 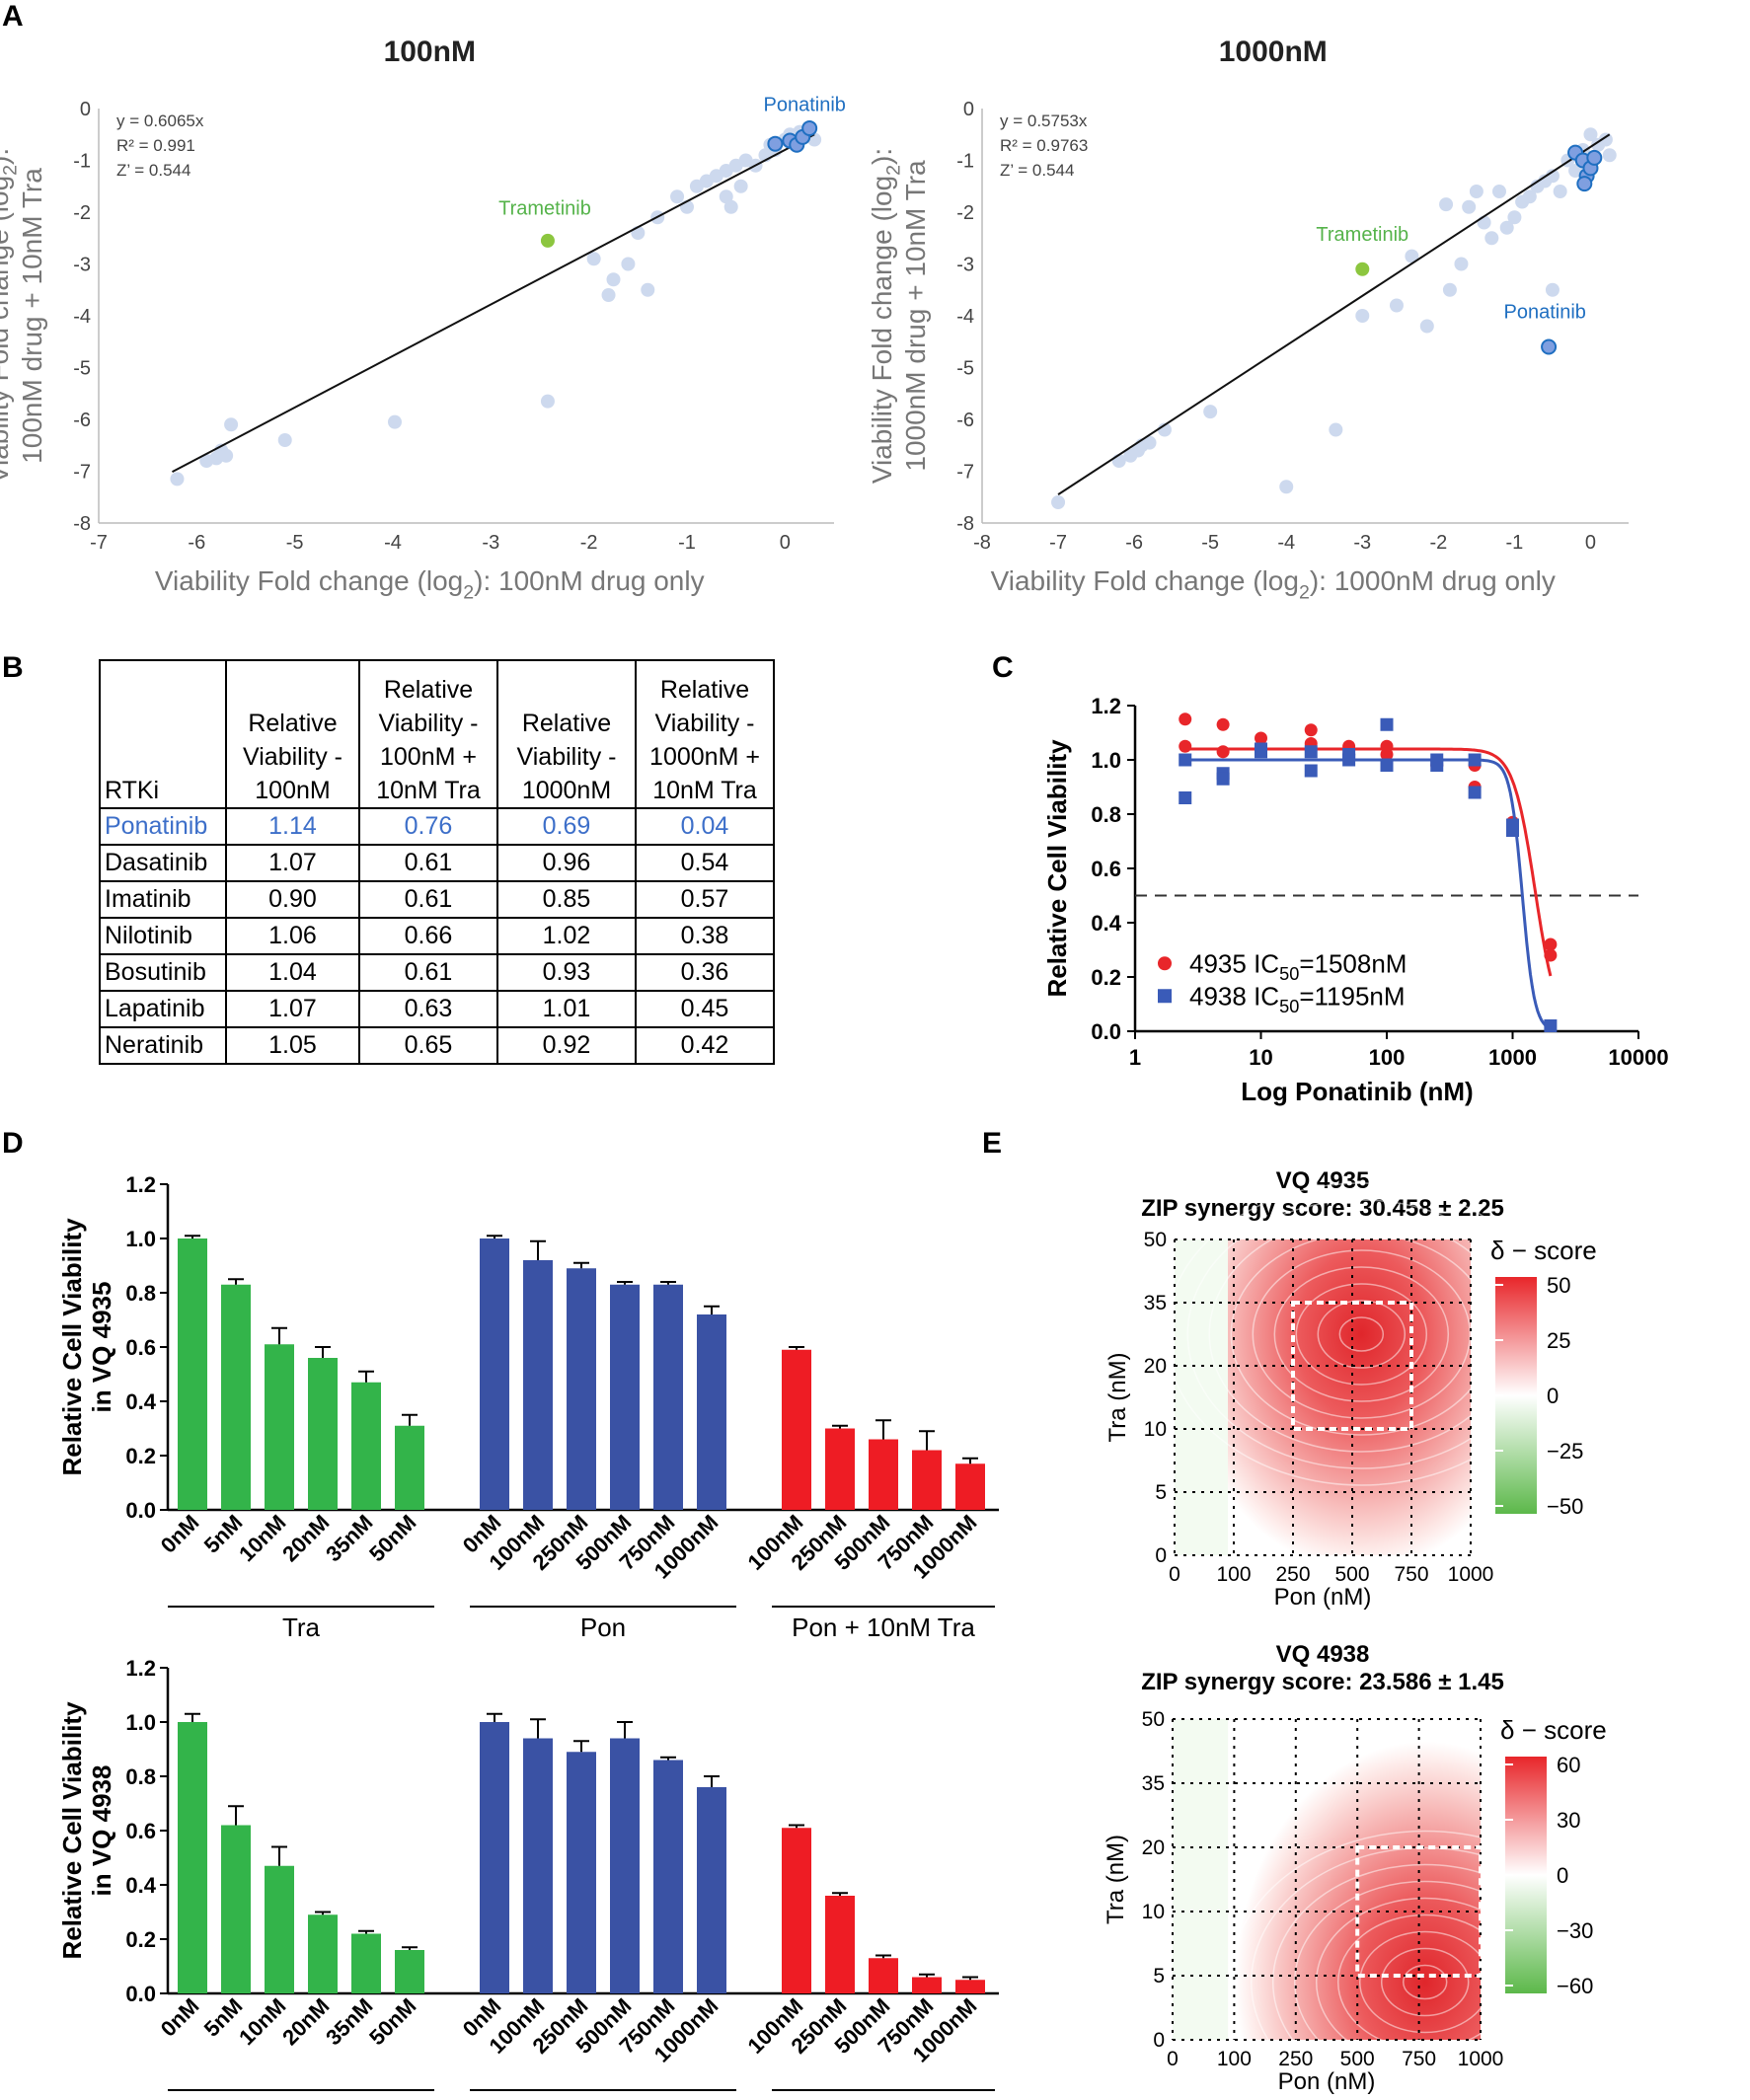 What do you see at coordinates (1323, 1654) in the screenshot?
I see `heatmap-title: VQ 4938` at bounding box center [1323, 1654].